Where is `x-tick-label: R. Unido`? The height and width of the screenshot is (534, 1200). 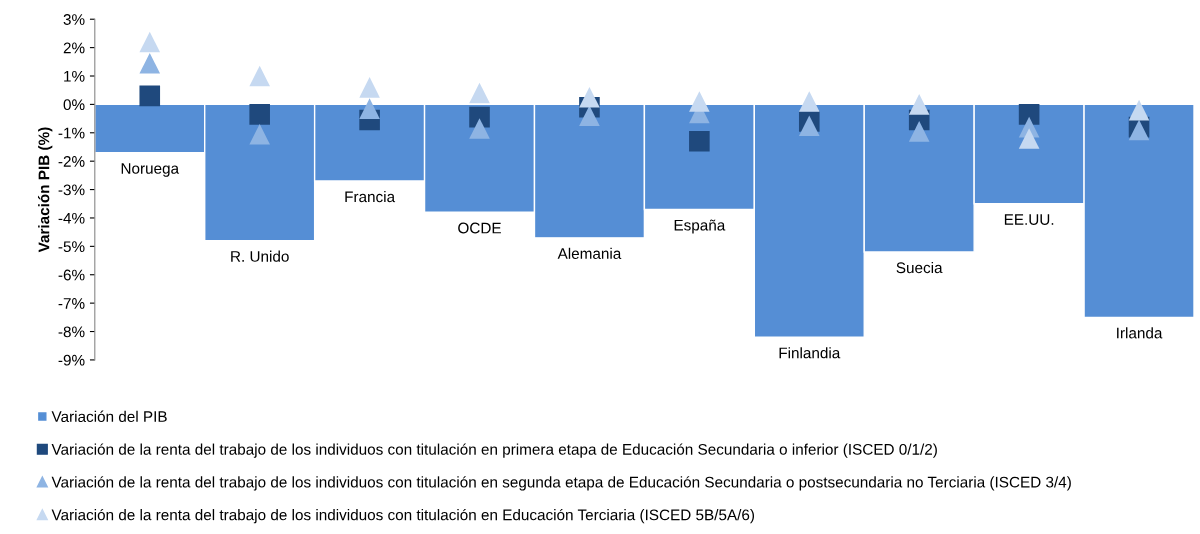
x-tick-label: R. Unido is located at coordinates (260, 256).